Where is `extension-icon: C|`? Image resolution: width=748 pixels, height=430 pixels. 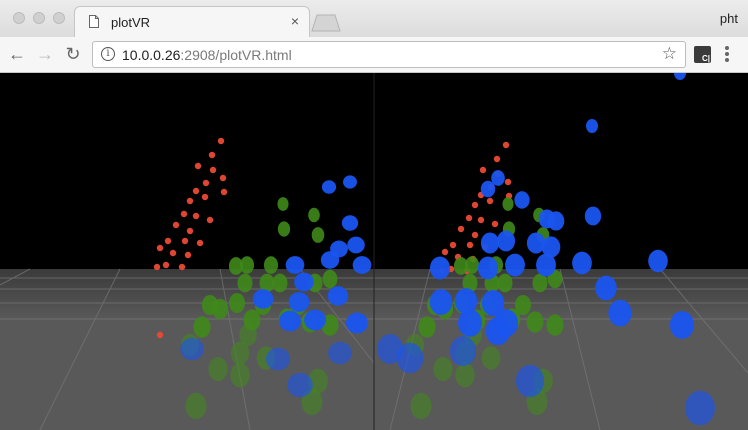
extension-icon: C| is located at coordinates (702, 54).